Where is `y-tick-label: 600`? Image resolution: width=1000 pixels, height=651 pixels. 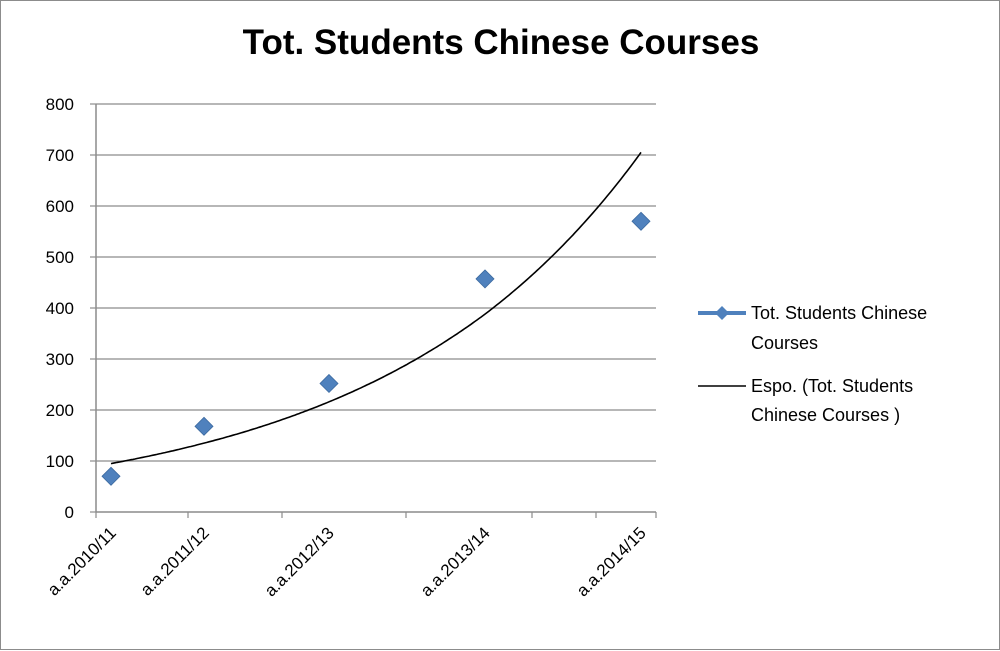
y-tick-label: 600 is located at coordinates (60, 206).